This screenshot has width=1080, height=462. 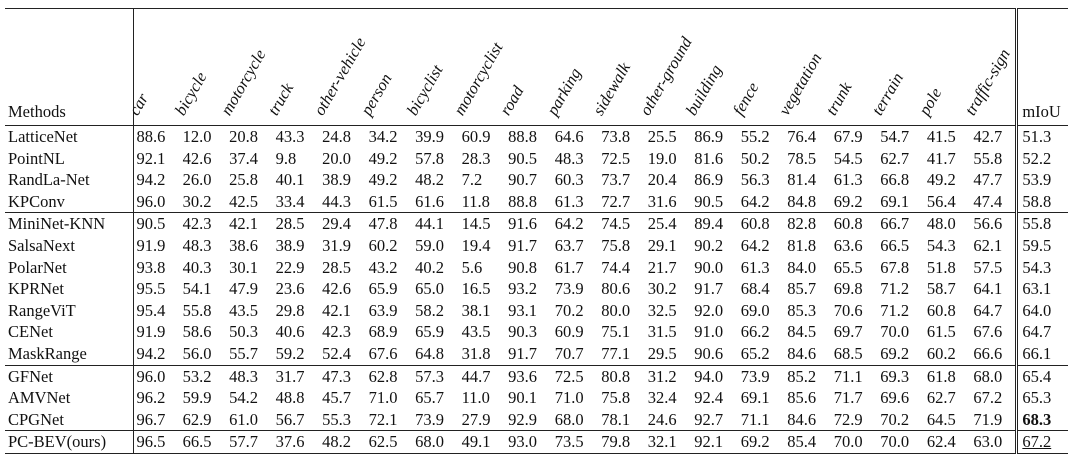 I want to click on score-cell: 5.6, so click(x=472, y=267).